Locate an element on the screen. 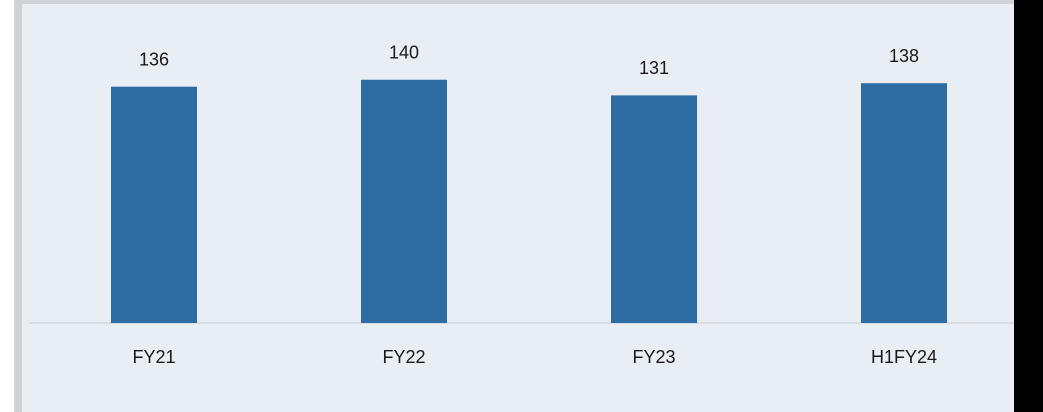 Image resolution: width=1043 pixels, height=412 pixels. x-tick-label: FY22 is located at coordinates (403, 357).